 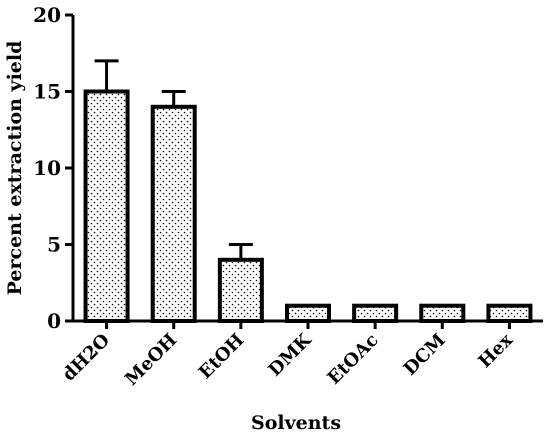 What do you see at coordinates (151, 360) in the screenshot?
I see `x-tick-label-meoh: MeOH` at bounding box center [151, 360].